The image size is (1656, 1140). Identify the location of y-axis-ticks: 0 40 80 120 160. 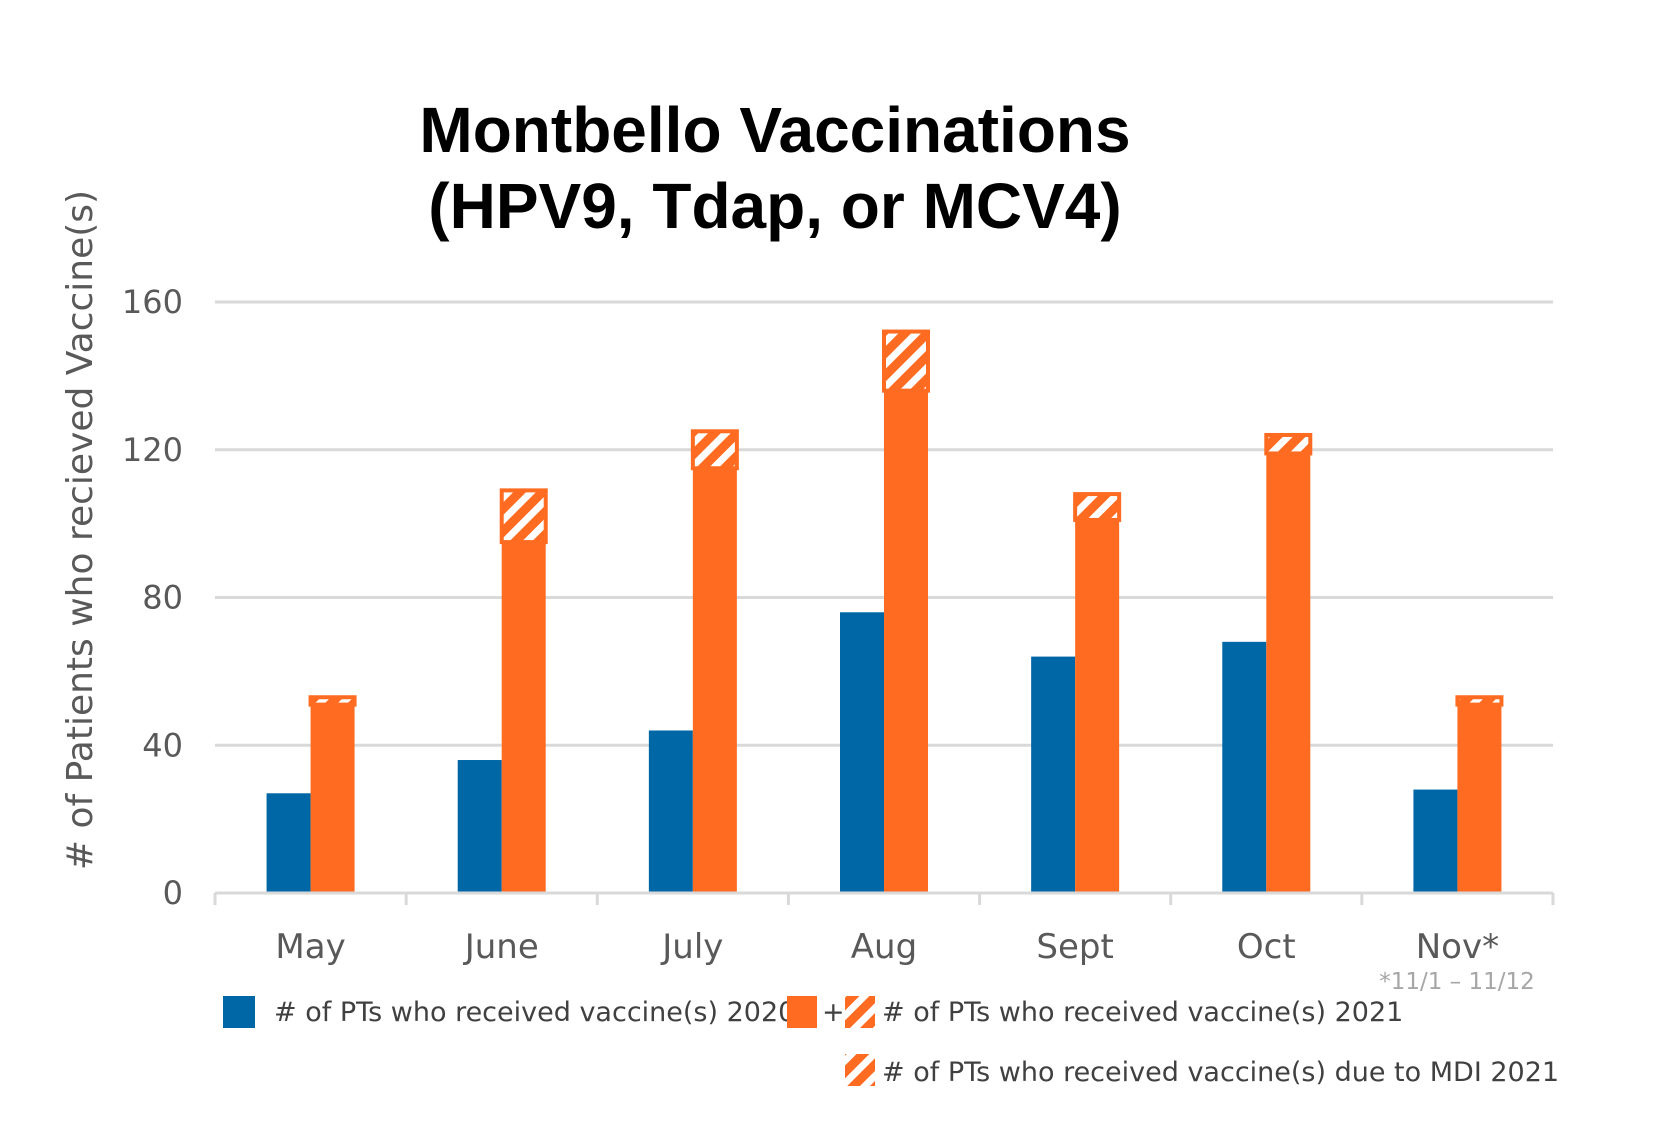
(152, 597).